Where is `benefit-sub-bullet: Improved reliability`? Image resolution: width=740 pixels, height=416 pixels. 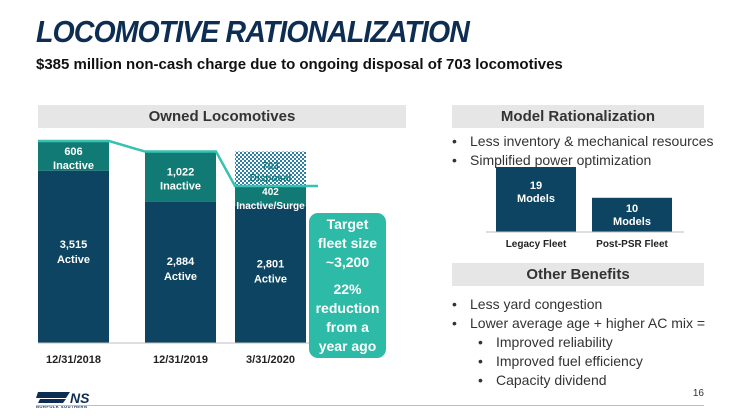 benefit-sub-bullet: Improved reliability is located at coordinates (578, 342).